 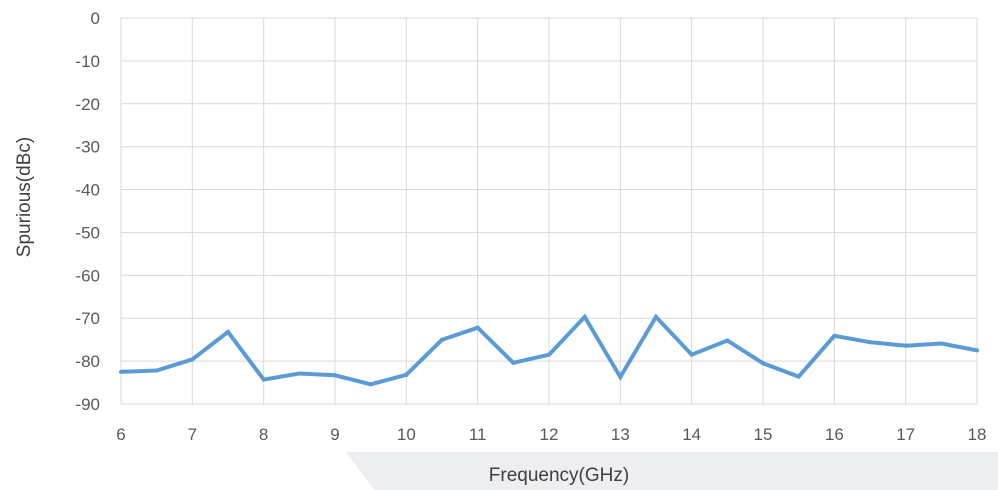 What do you see at coordinates (334, 434) in the screenshot?
I see `x-tick-label: 9` at bounding box center [334, 434].